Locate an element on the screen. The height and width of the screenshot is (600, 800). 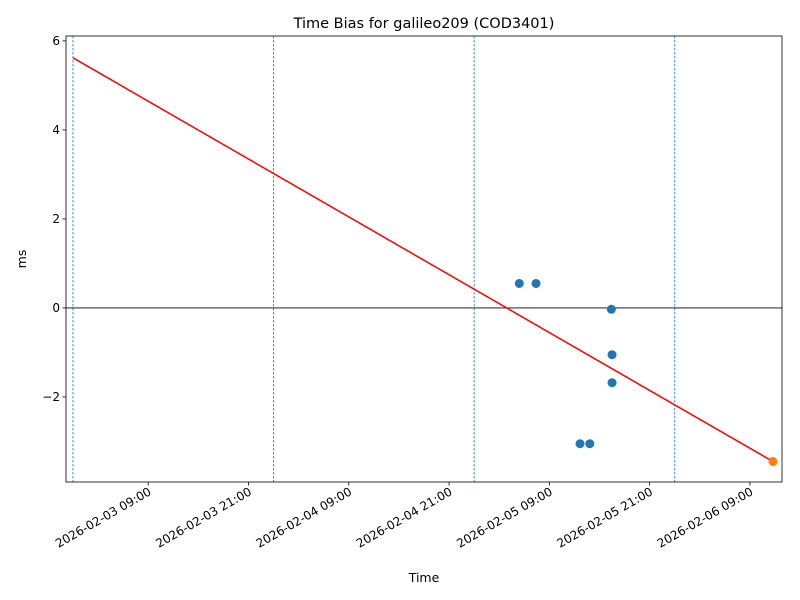
x-tick-label: 2026-02-04 21:00 is located at coordinates (404, 517).